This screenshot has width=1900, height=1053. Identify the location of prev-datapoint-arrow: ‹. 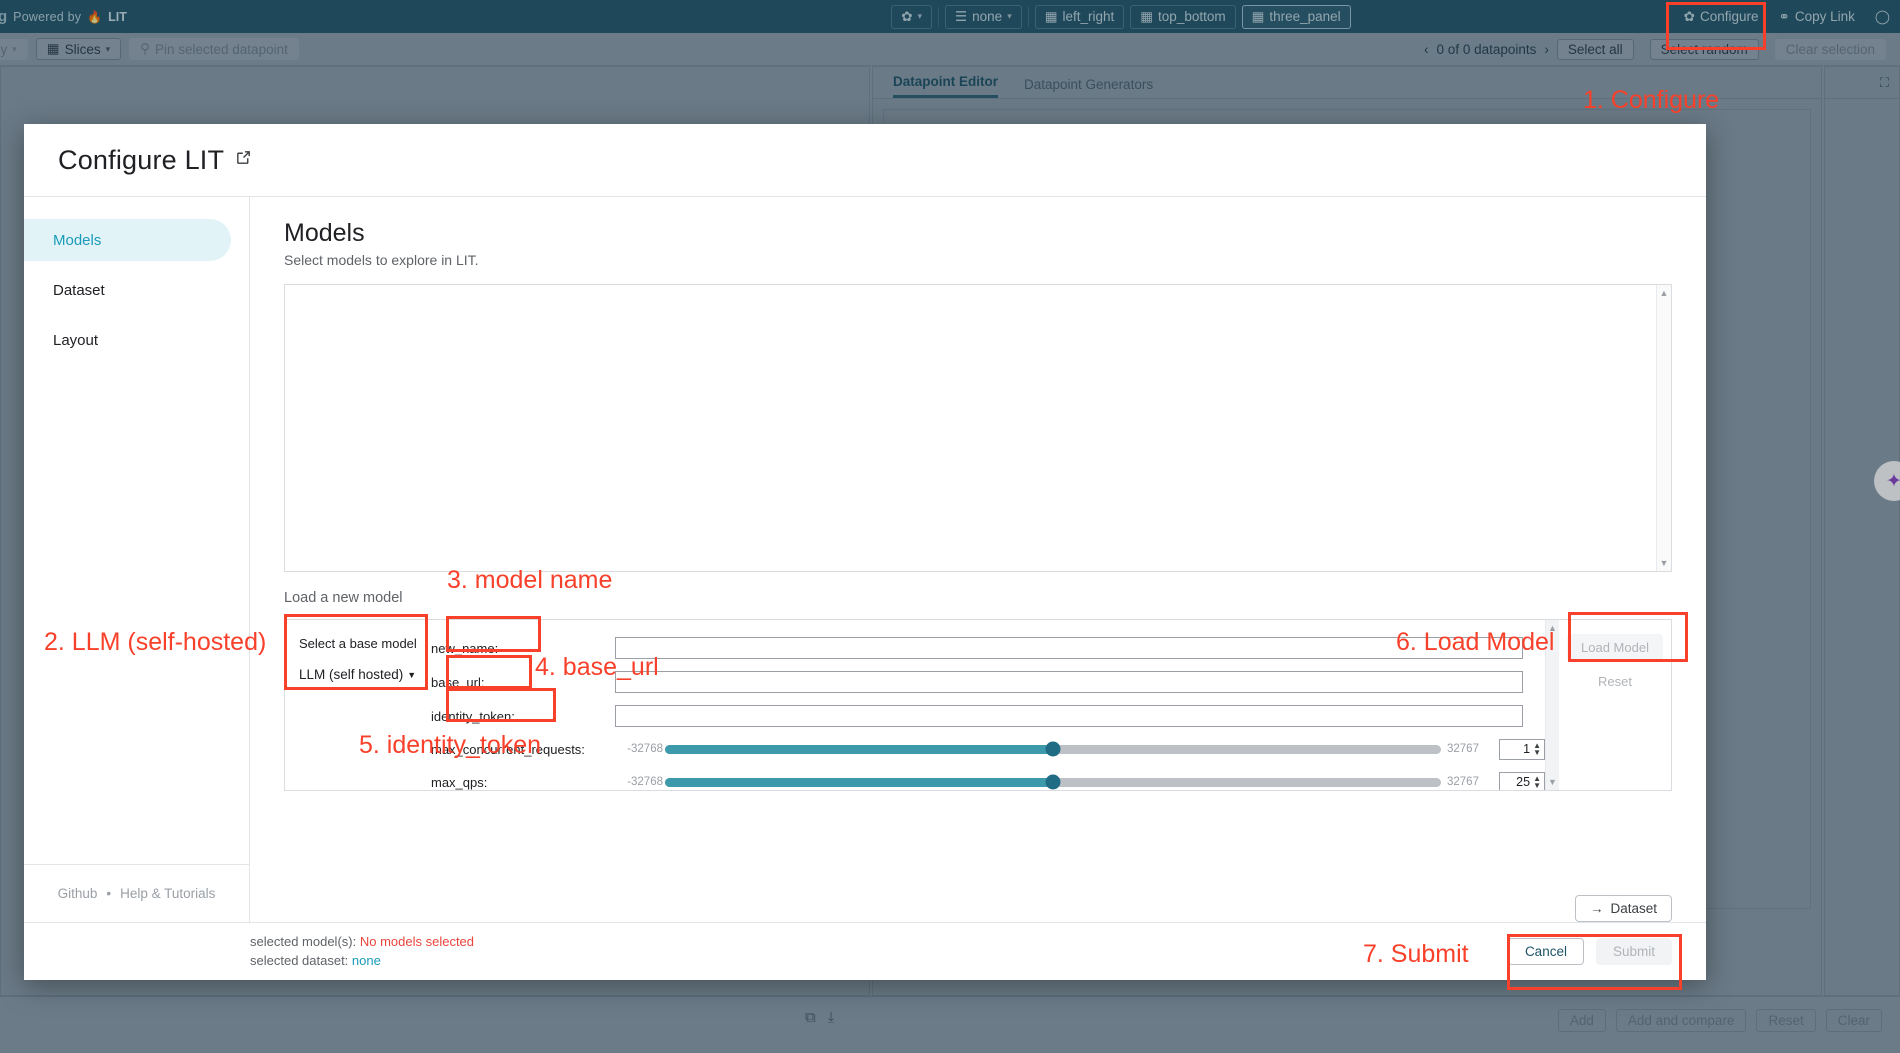
(1426, 49).